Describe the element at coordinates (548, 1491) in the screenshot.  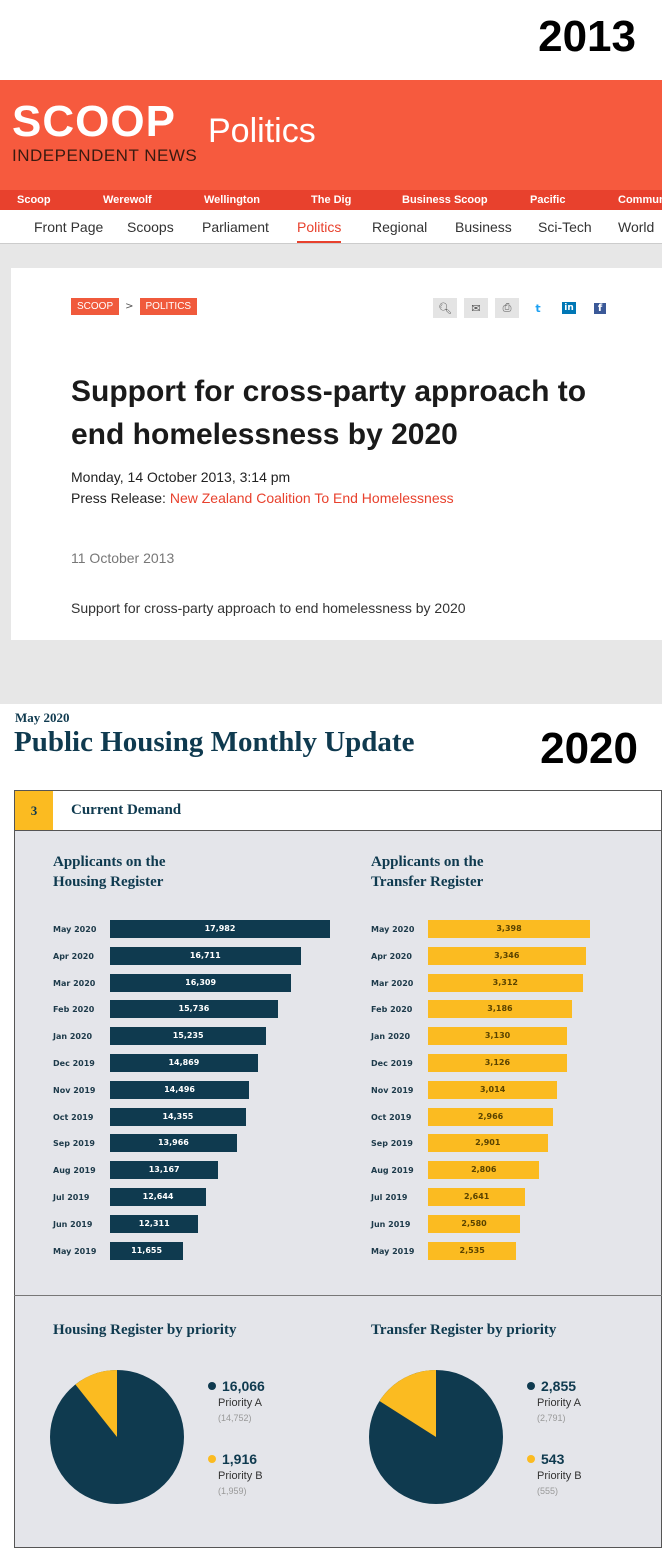
I see `legend-previous-value: (555)` at that location.